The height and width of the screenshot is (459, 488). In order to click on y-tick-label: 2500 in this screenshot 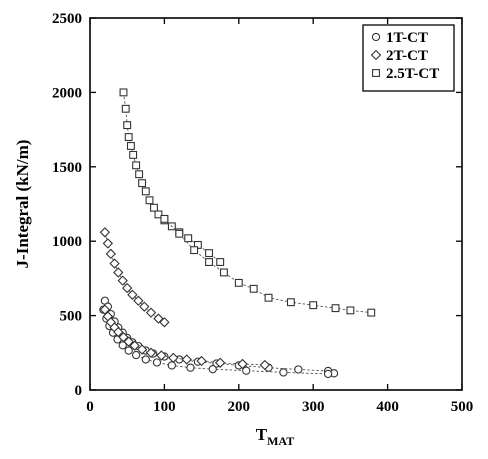, I will do `click(67, 19)`.